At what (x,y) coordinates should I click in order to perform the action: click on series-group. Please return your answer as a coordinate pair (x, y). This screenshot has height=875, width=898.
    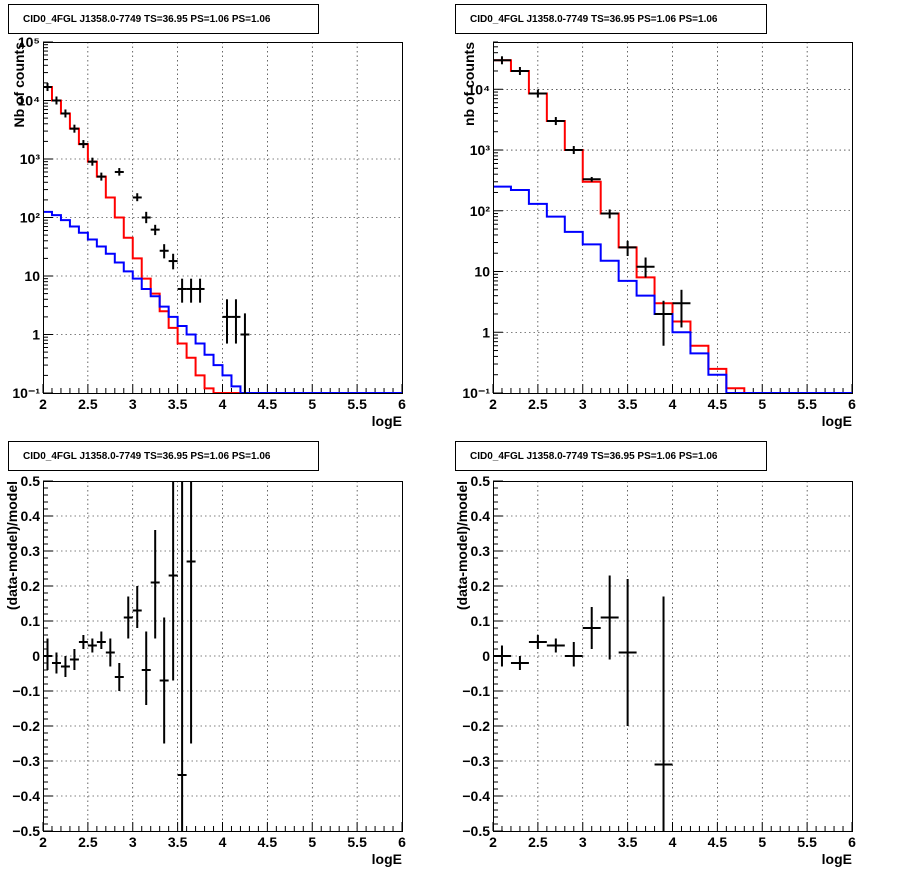
    Looking at the image, I should click on (222, 238).